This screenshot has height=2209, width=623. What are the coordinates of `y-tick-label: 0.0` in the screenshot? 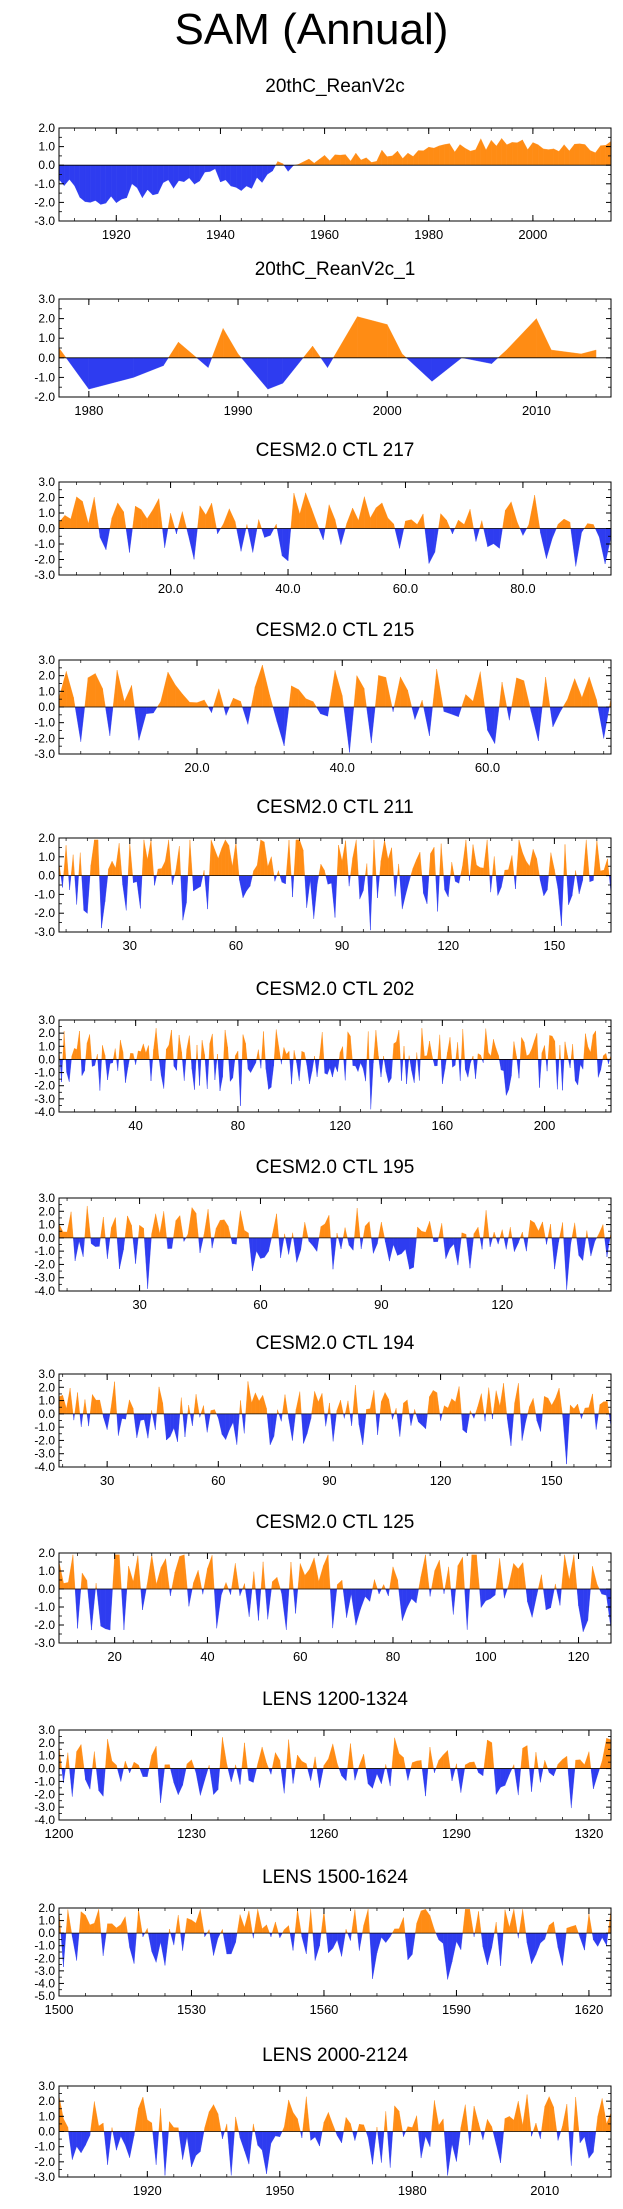 It's located at (46, 1414).